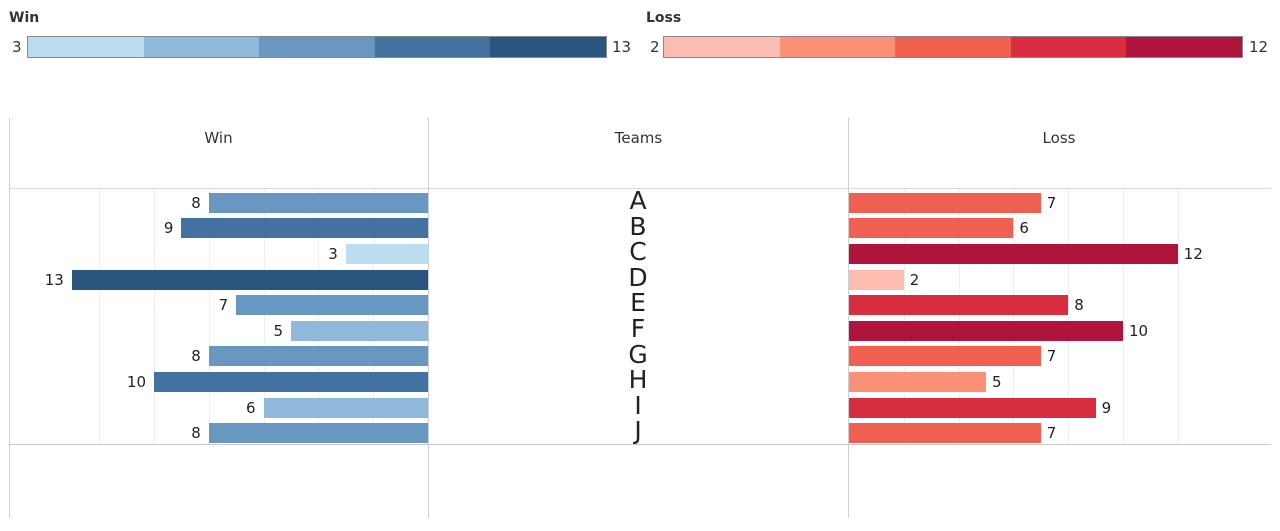  What do you see at coordinates (945, 356) in the screenshot?
I see `loss-bar-G` at bounding box center [945, 356].